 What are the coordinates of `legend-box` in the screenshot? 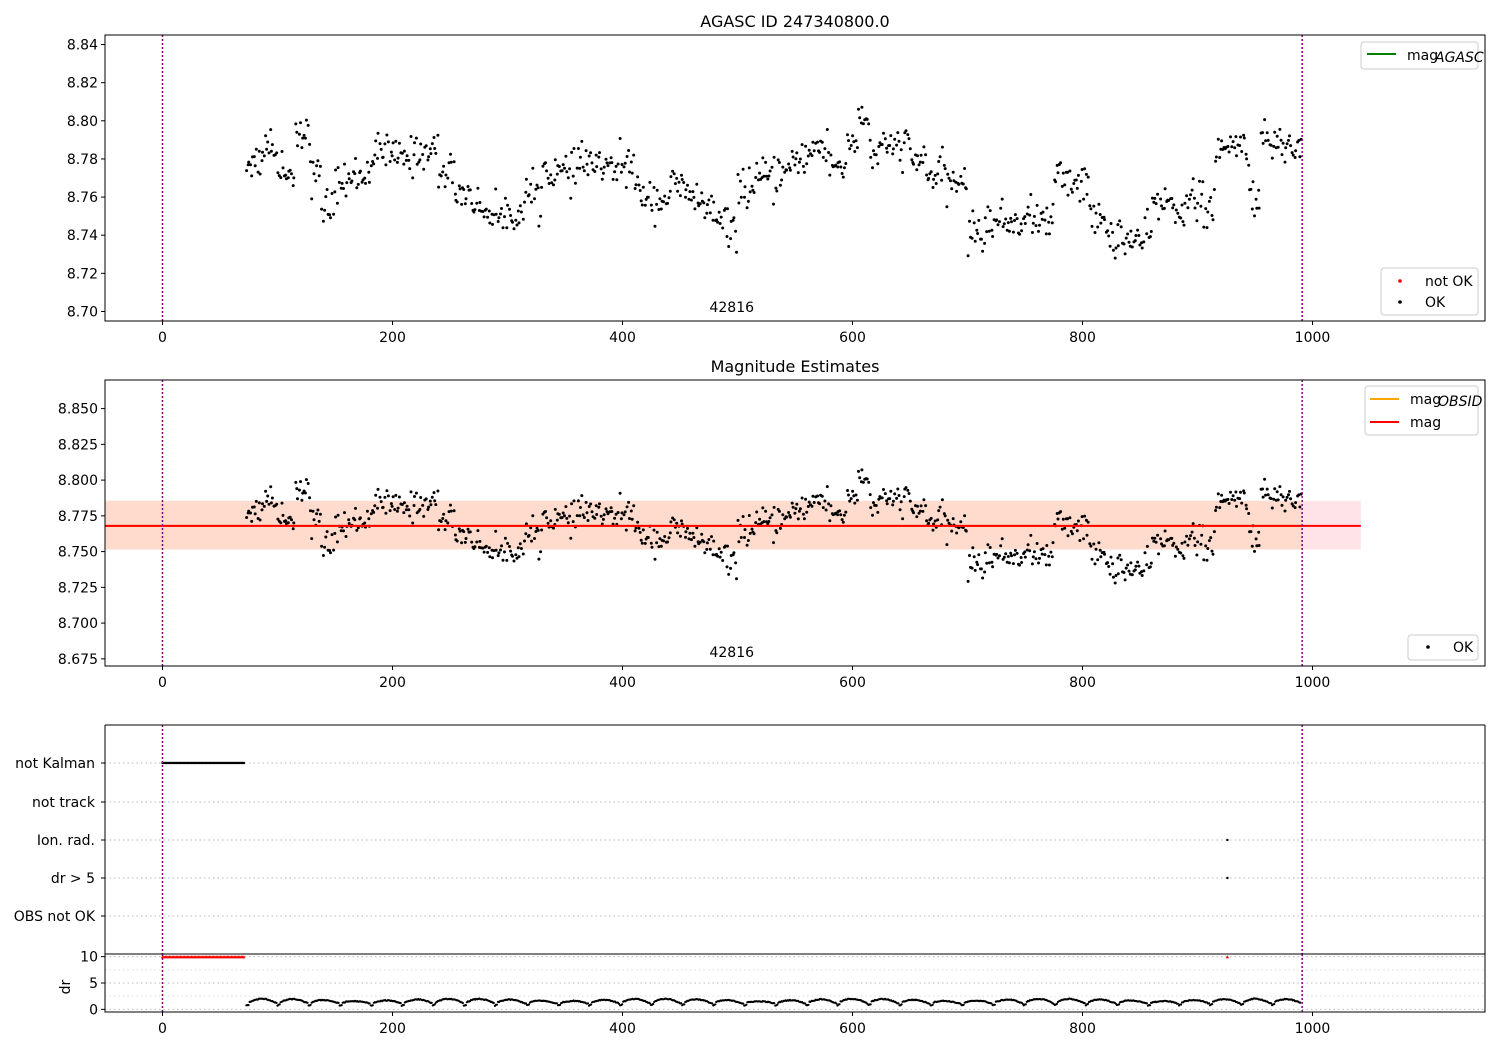 It's located at (1419, 55).